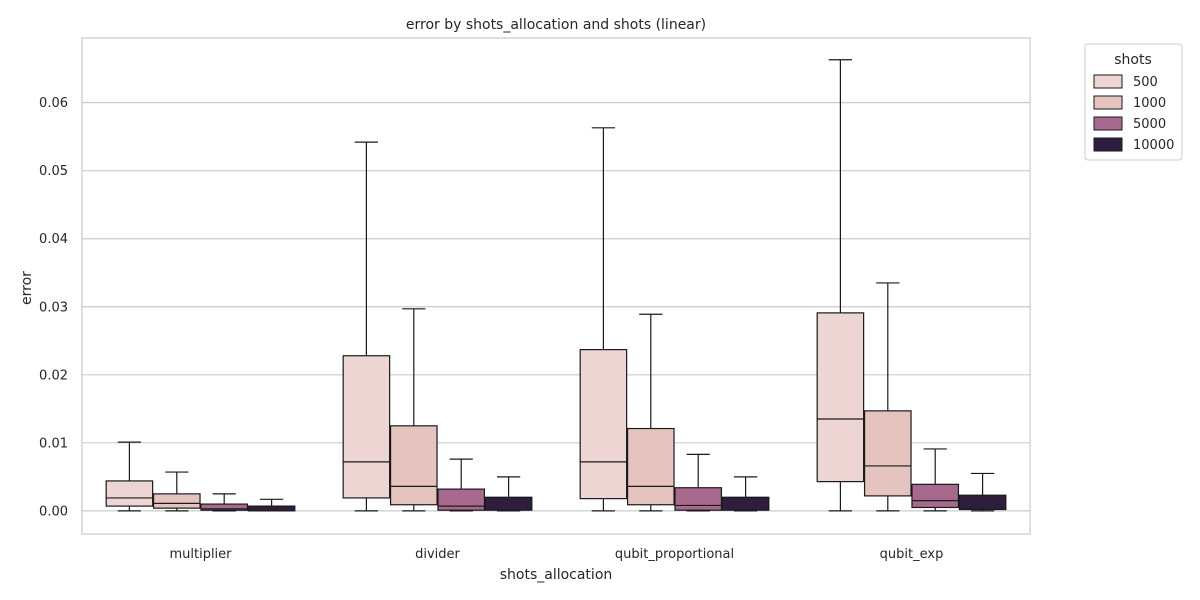 The width and height of the screenshot is (1200, 600). I want to click on box-500-divider, so click(366, 326).